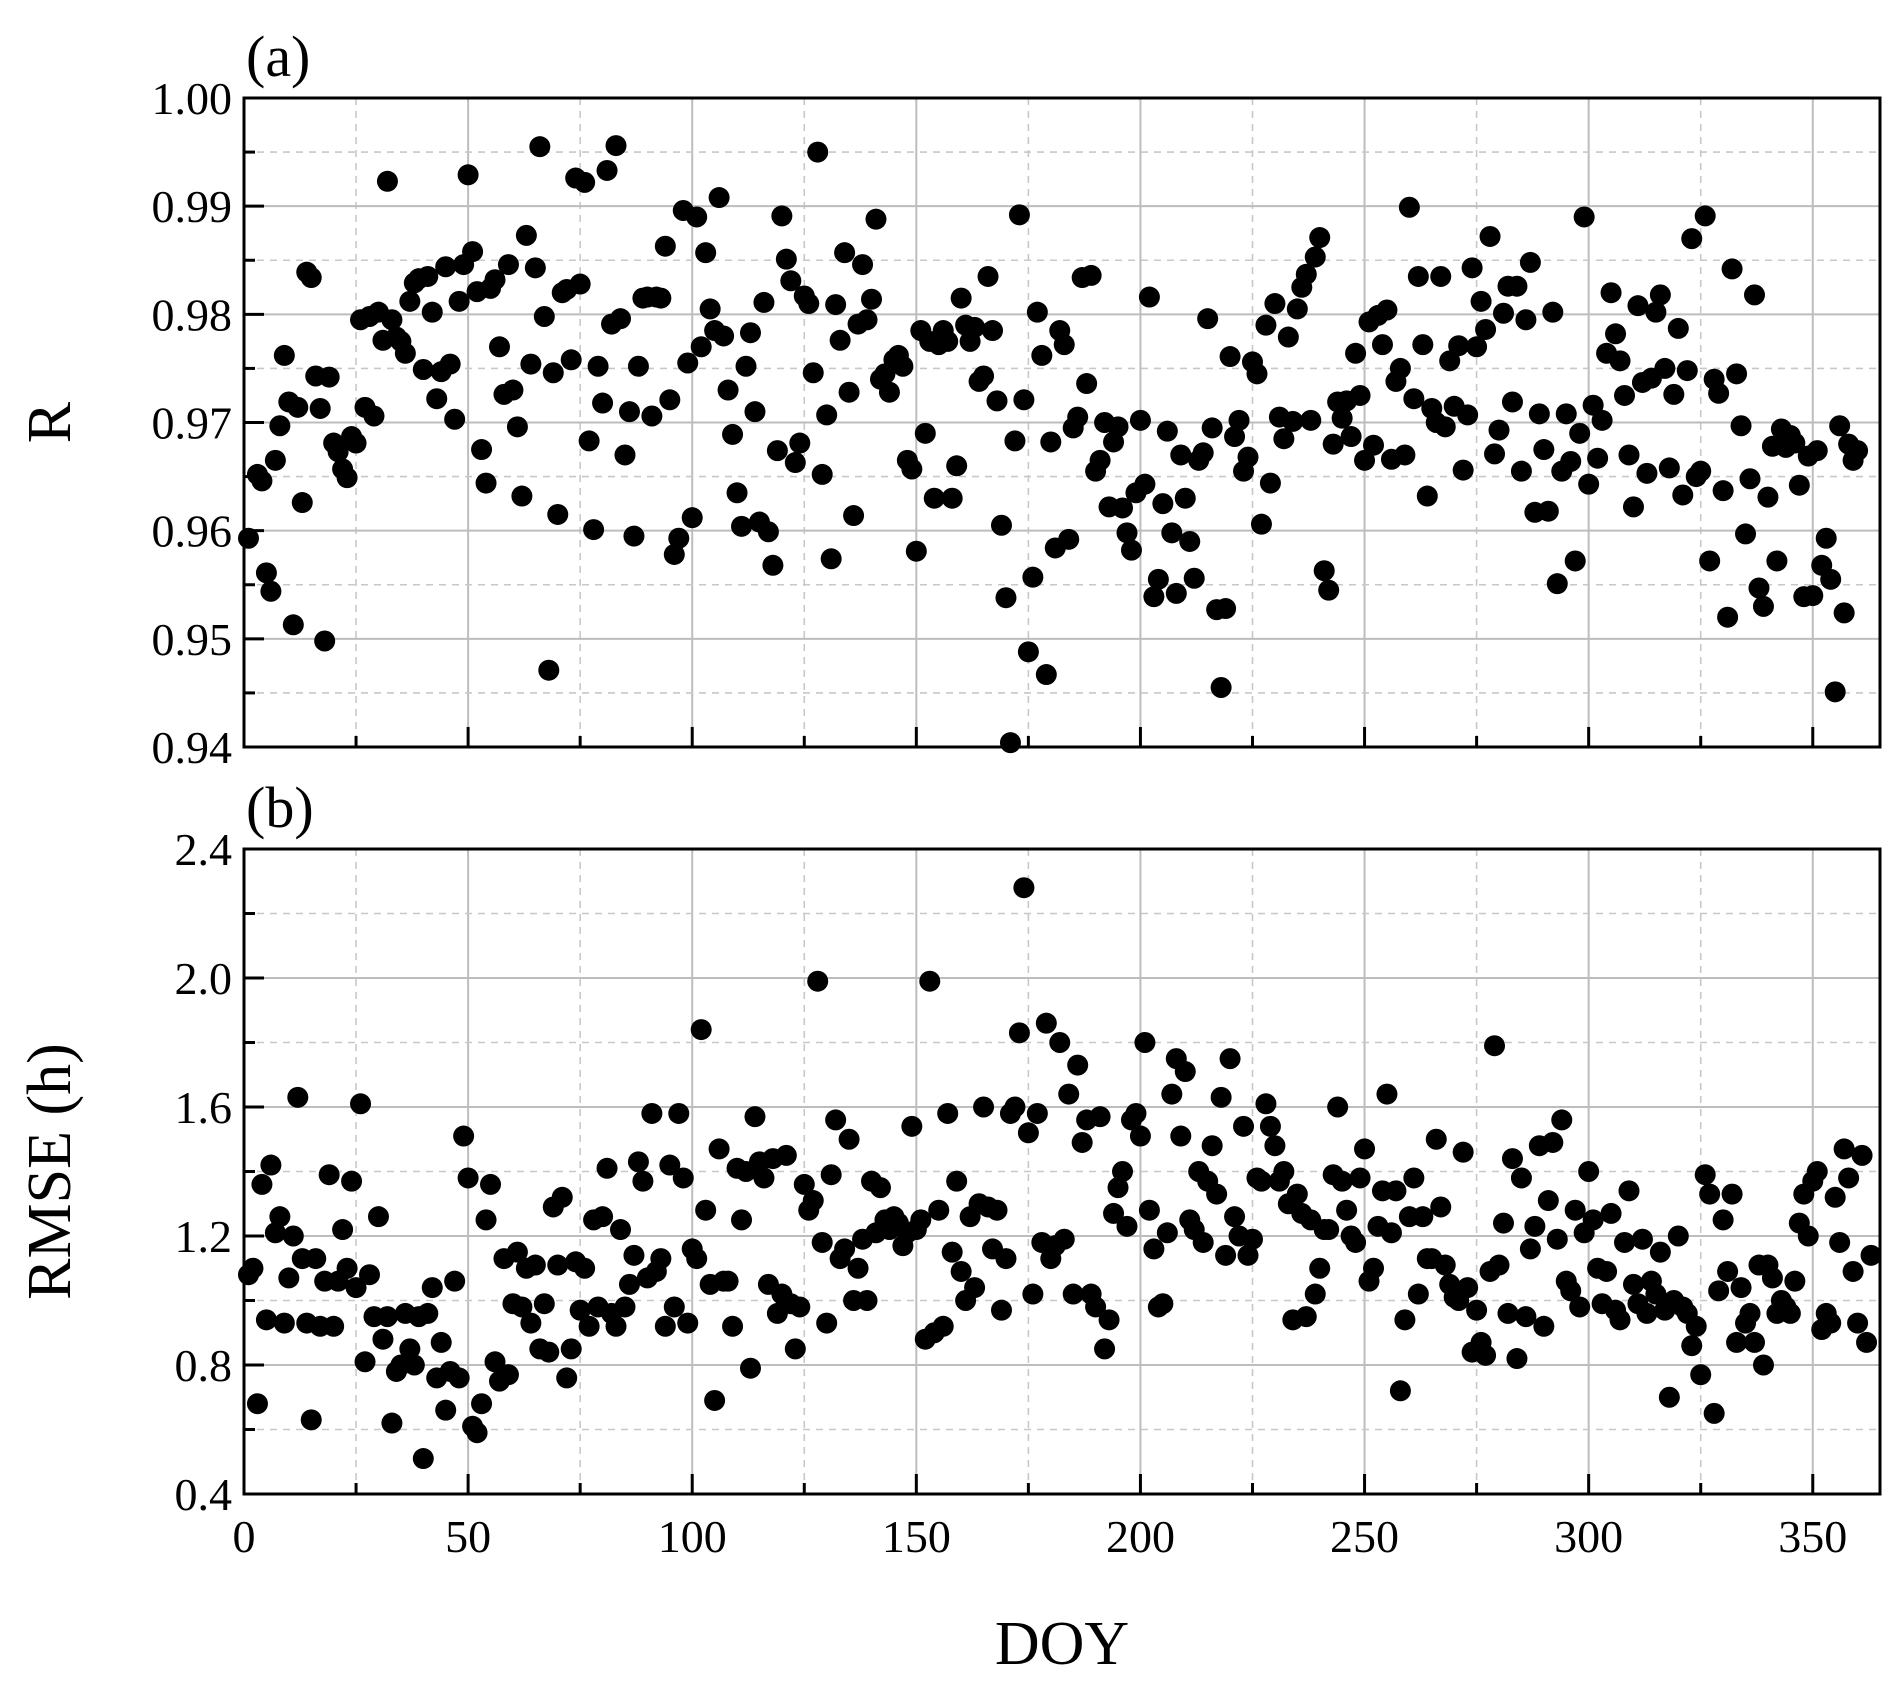 The image size is (1892, 1682). Describe the element at coordinates (1812, 1536) in the screenshot. I see `panel-b-x-tick-label: 350` at that location.